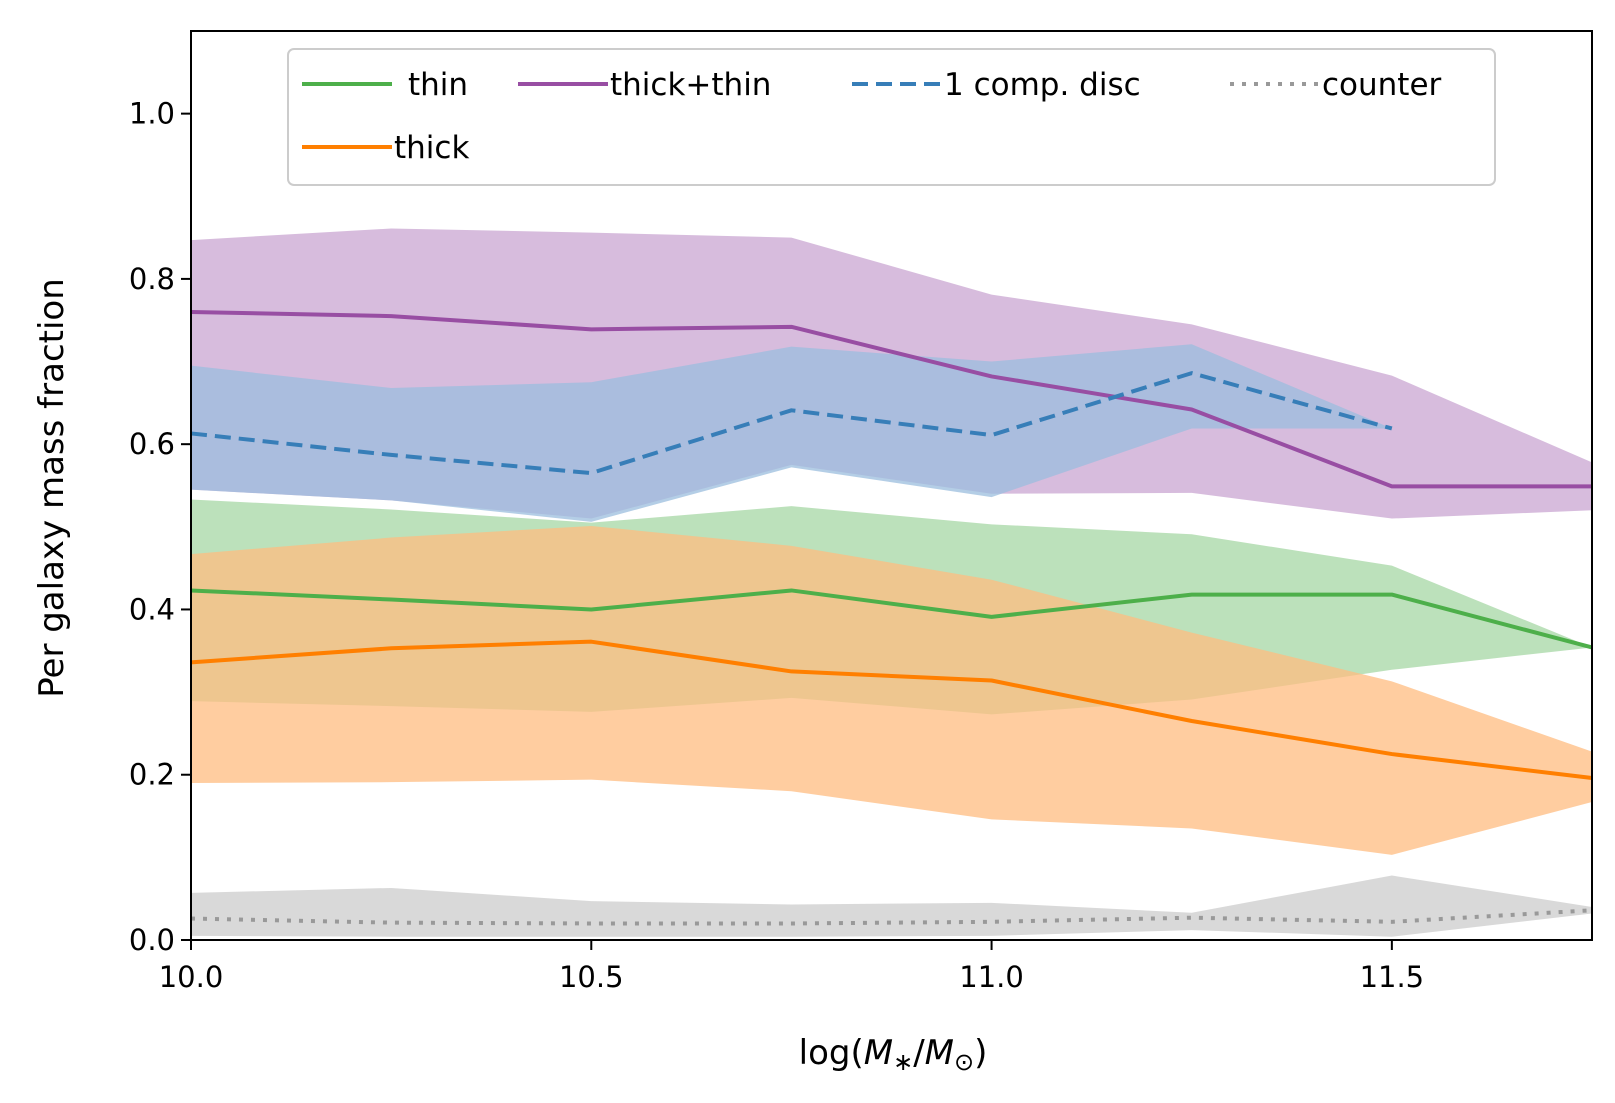  What do you see at coordinates (791, 423) in the screenshot?
I see `line-1-comp-disc` at bounding box center [791, 423].